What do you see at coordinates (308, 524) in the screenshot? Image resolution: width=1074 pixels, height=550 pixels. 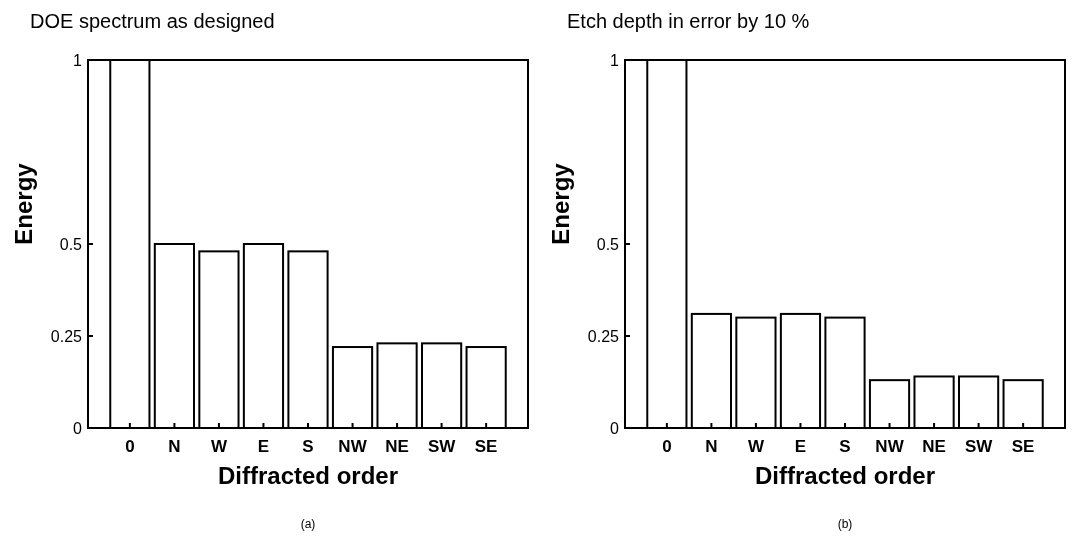 I see `text: (a)` at bounding box center [308, 524].